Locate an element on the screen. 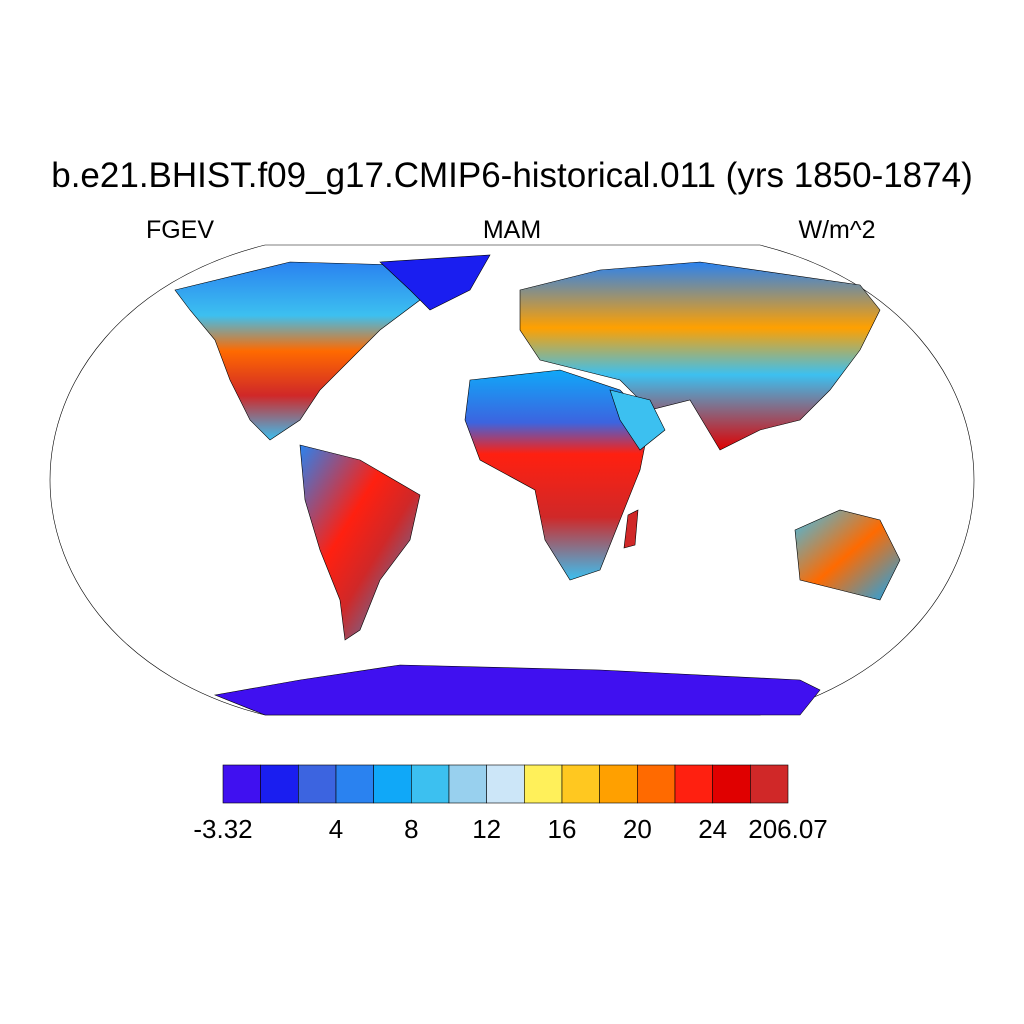 This screenshot has height=1024, width=1024. units-label: W/m^2 is located at coordinates (836, 230).